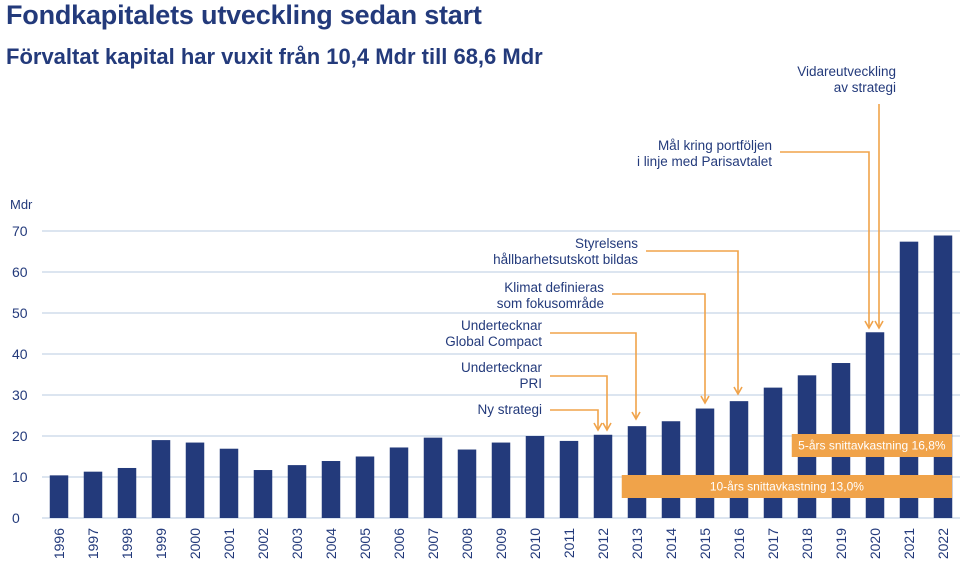  Describe the element at coordinates (705, 463) in the screenshot. I see `bar-2015` at that location.